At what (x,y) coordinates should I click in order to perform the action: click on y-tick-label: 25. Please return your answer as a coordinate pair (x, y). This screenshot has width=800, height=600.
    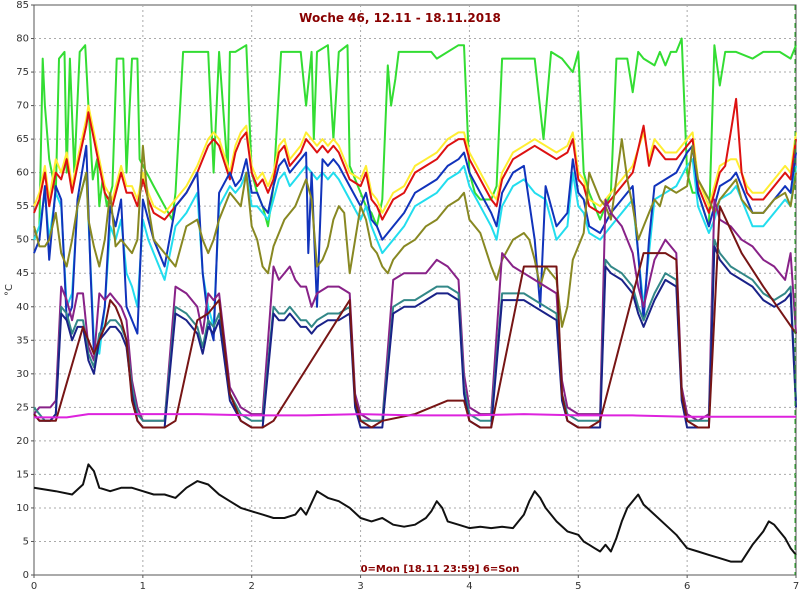
    Looking at the image, I should click on (22, 407).